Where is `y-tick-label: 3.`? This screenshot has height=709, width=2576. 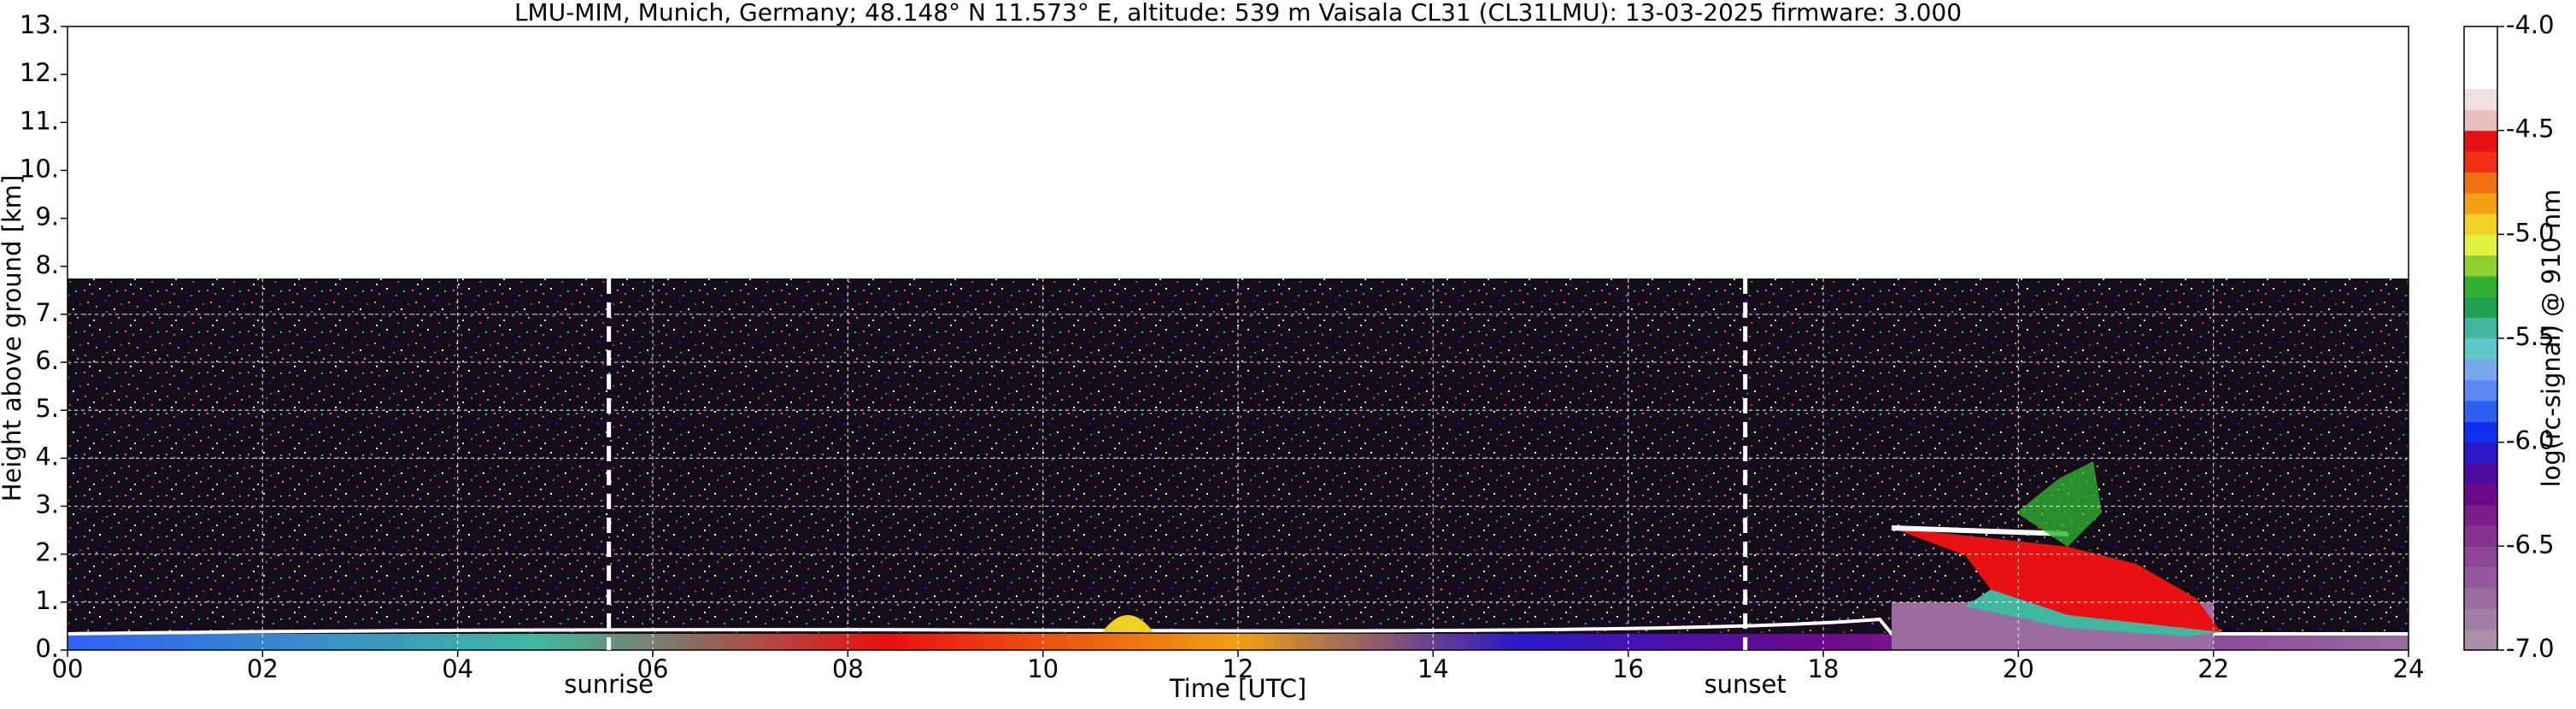
y-tick-label: 3. is located at coordinates (47, 504).